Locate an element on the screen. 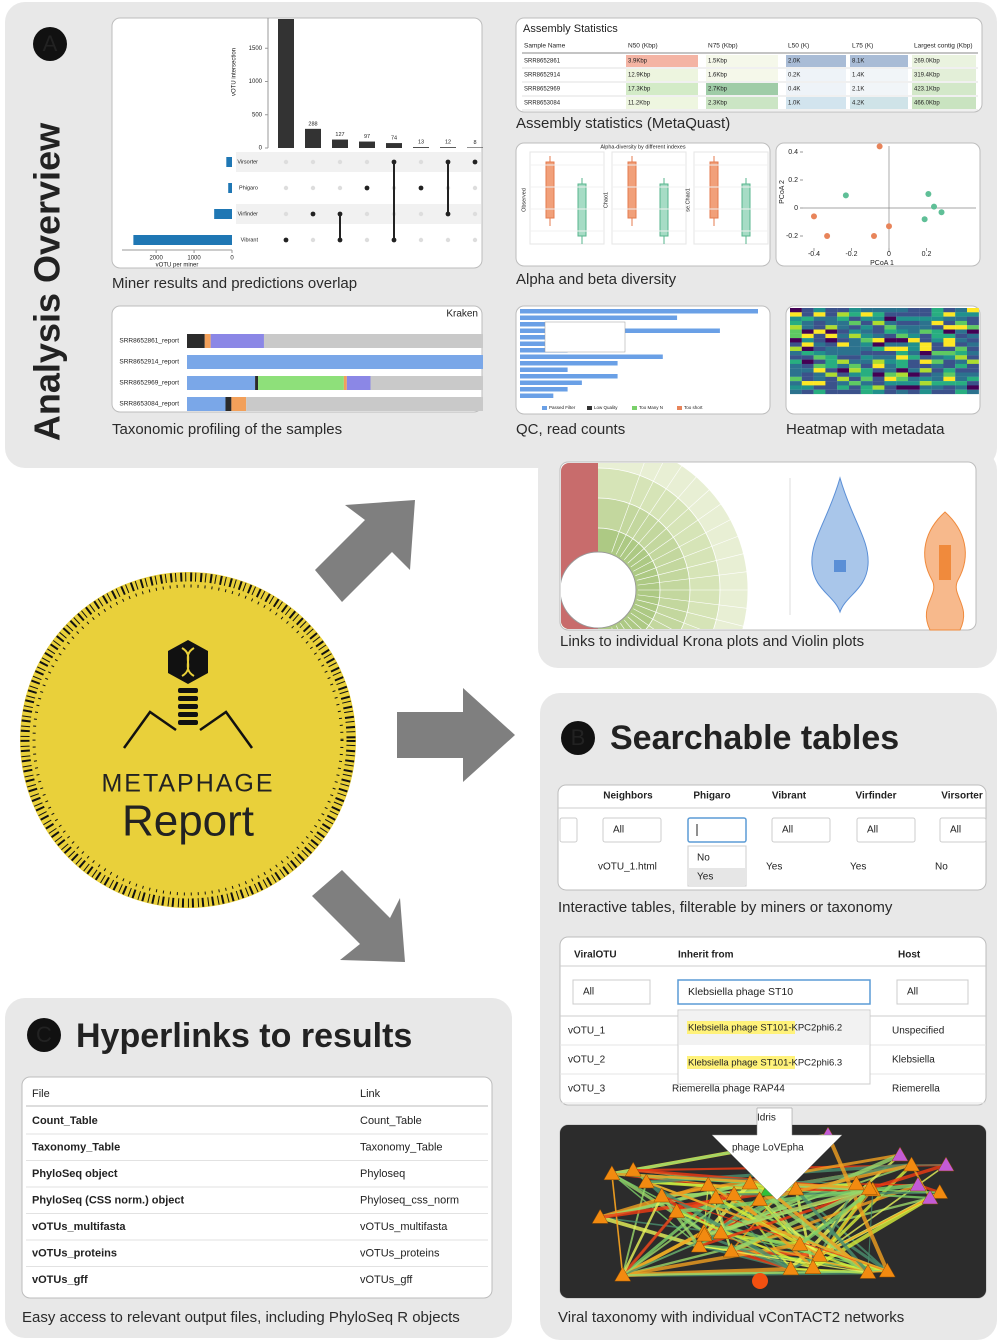 This screenshot has width=1000, height=1342. suggestion: Klebsiella phage ST101-KPC2phi6.2 is located at coordinates (765, 1028).